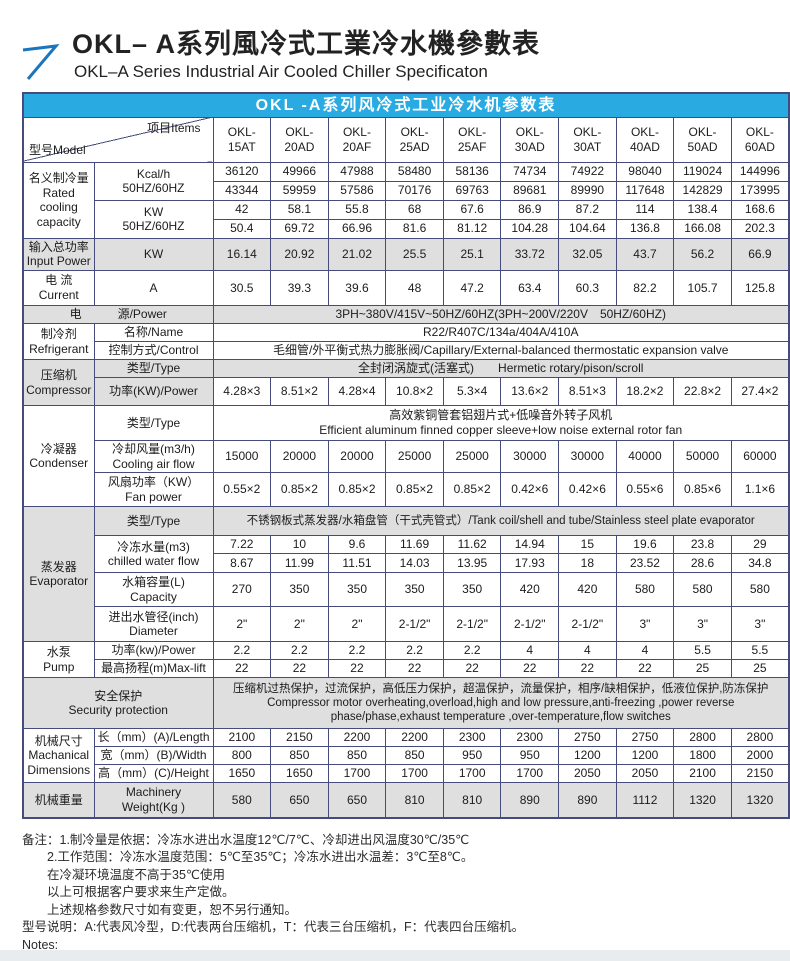 The image size is (790, 961). Describe the element at coordinates (414, 139) in the screenshot. I see `model-header-cell: OKL- 25AD` at that location.